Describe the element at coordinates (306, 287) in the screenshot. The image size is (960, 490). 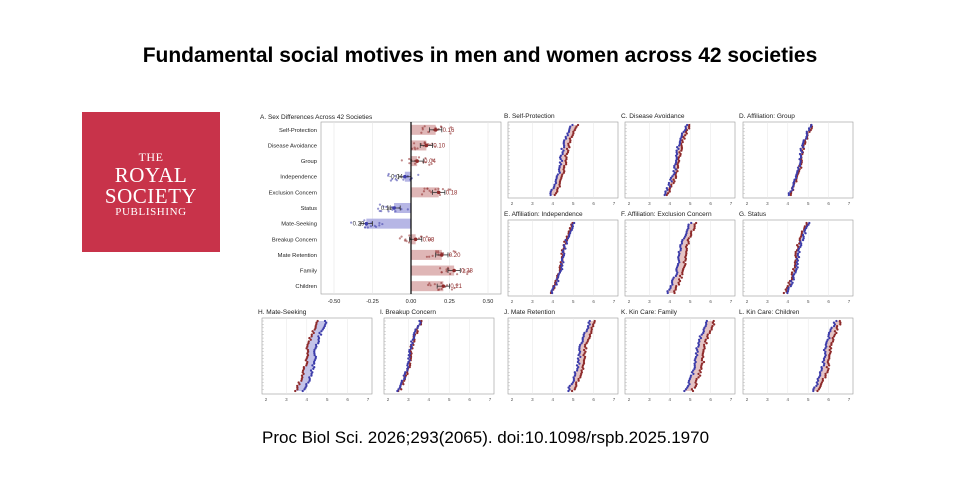
I see `panel-a-category-label: Children` at that location.